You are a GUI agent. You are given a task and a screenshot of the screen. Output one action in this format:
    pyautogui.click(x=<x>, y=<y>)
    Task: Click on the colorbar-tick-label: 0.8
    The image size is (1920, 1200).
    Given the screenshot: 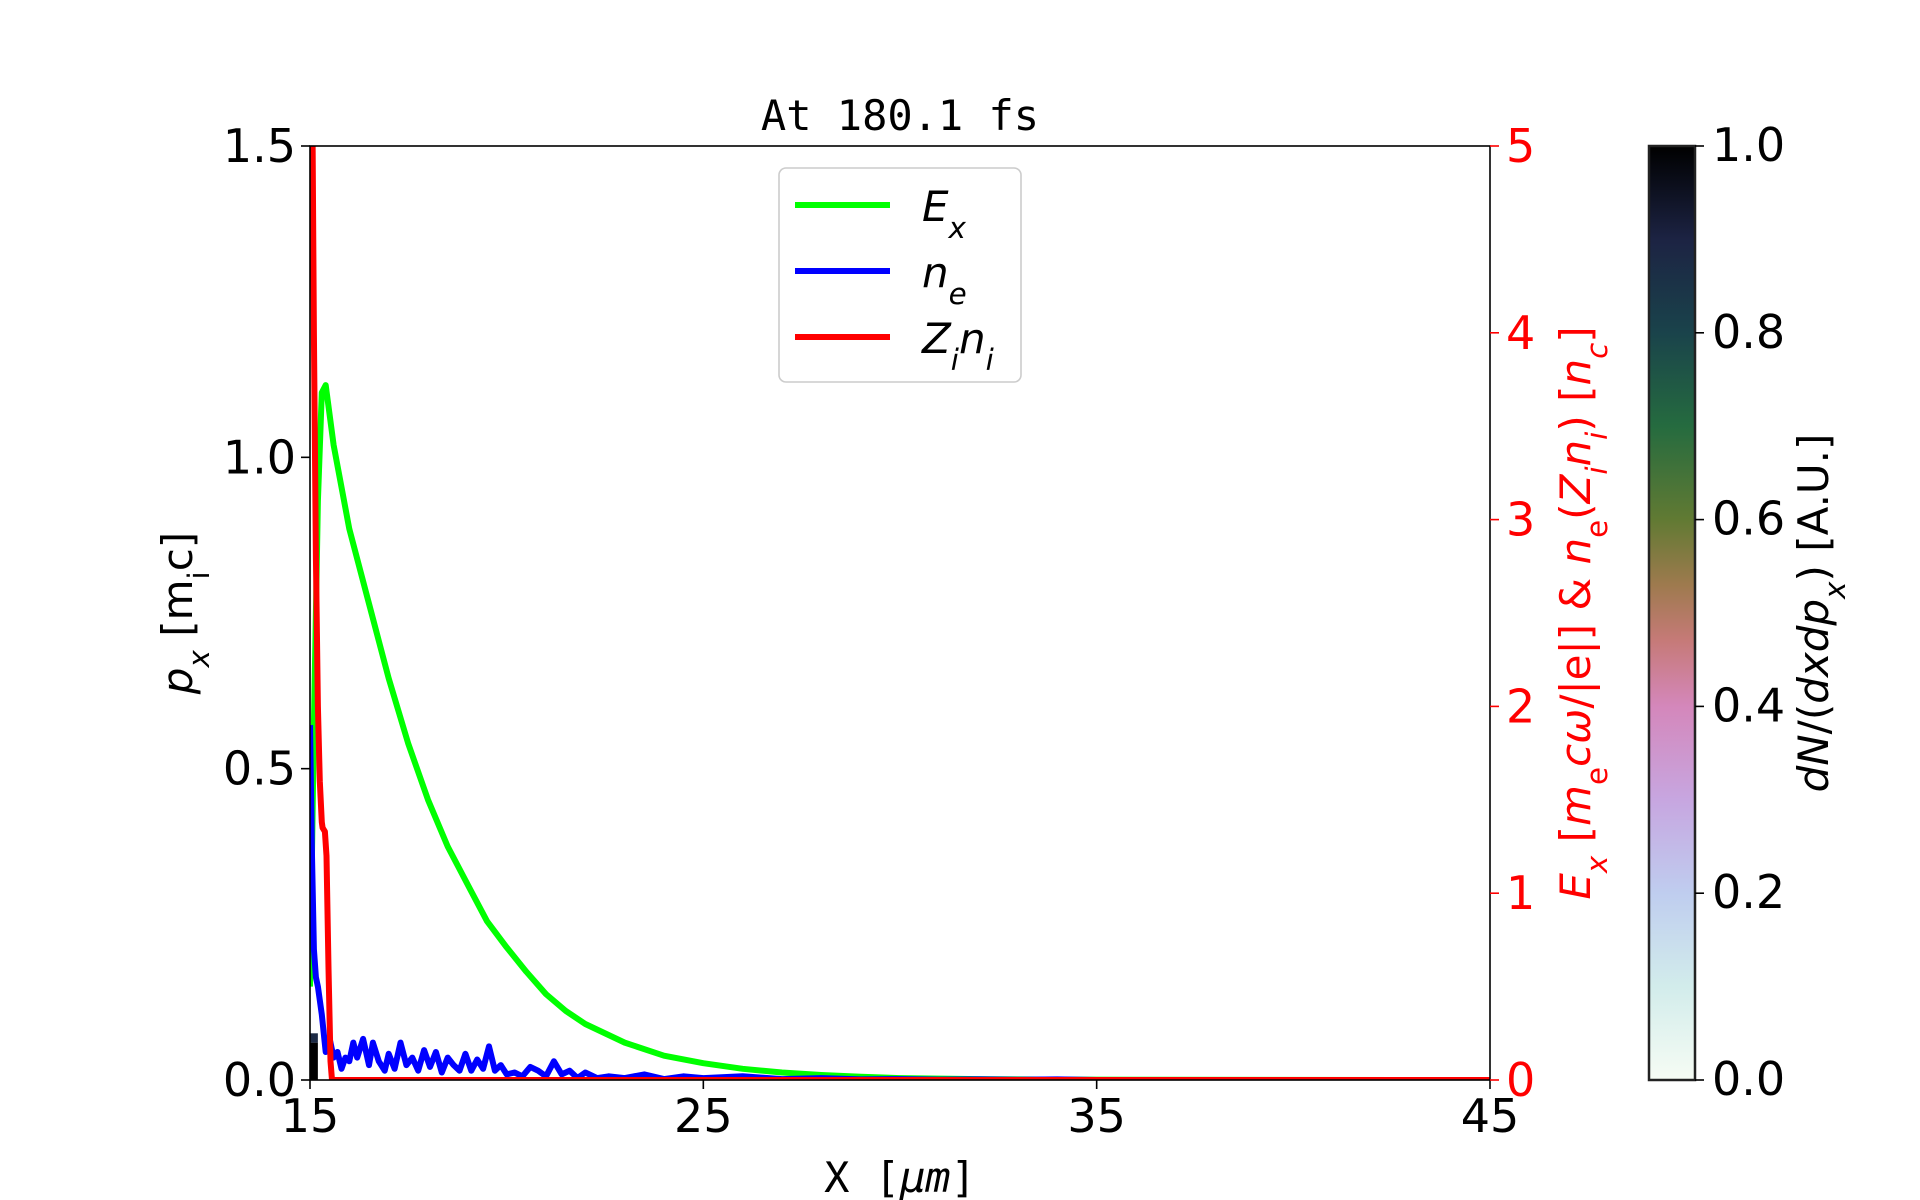 What is the action you would take?
    pyautogui.click(x=1748, y=332)
    